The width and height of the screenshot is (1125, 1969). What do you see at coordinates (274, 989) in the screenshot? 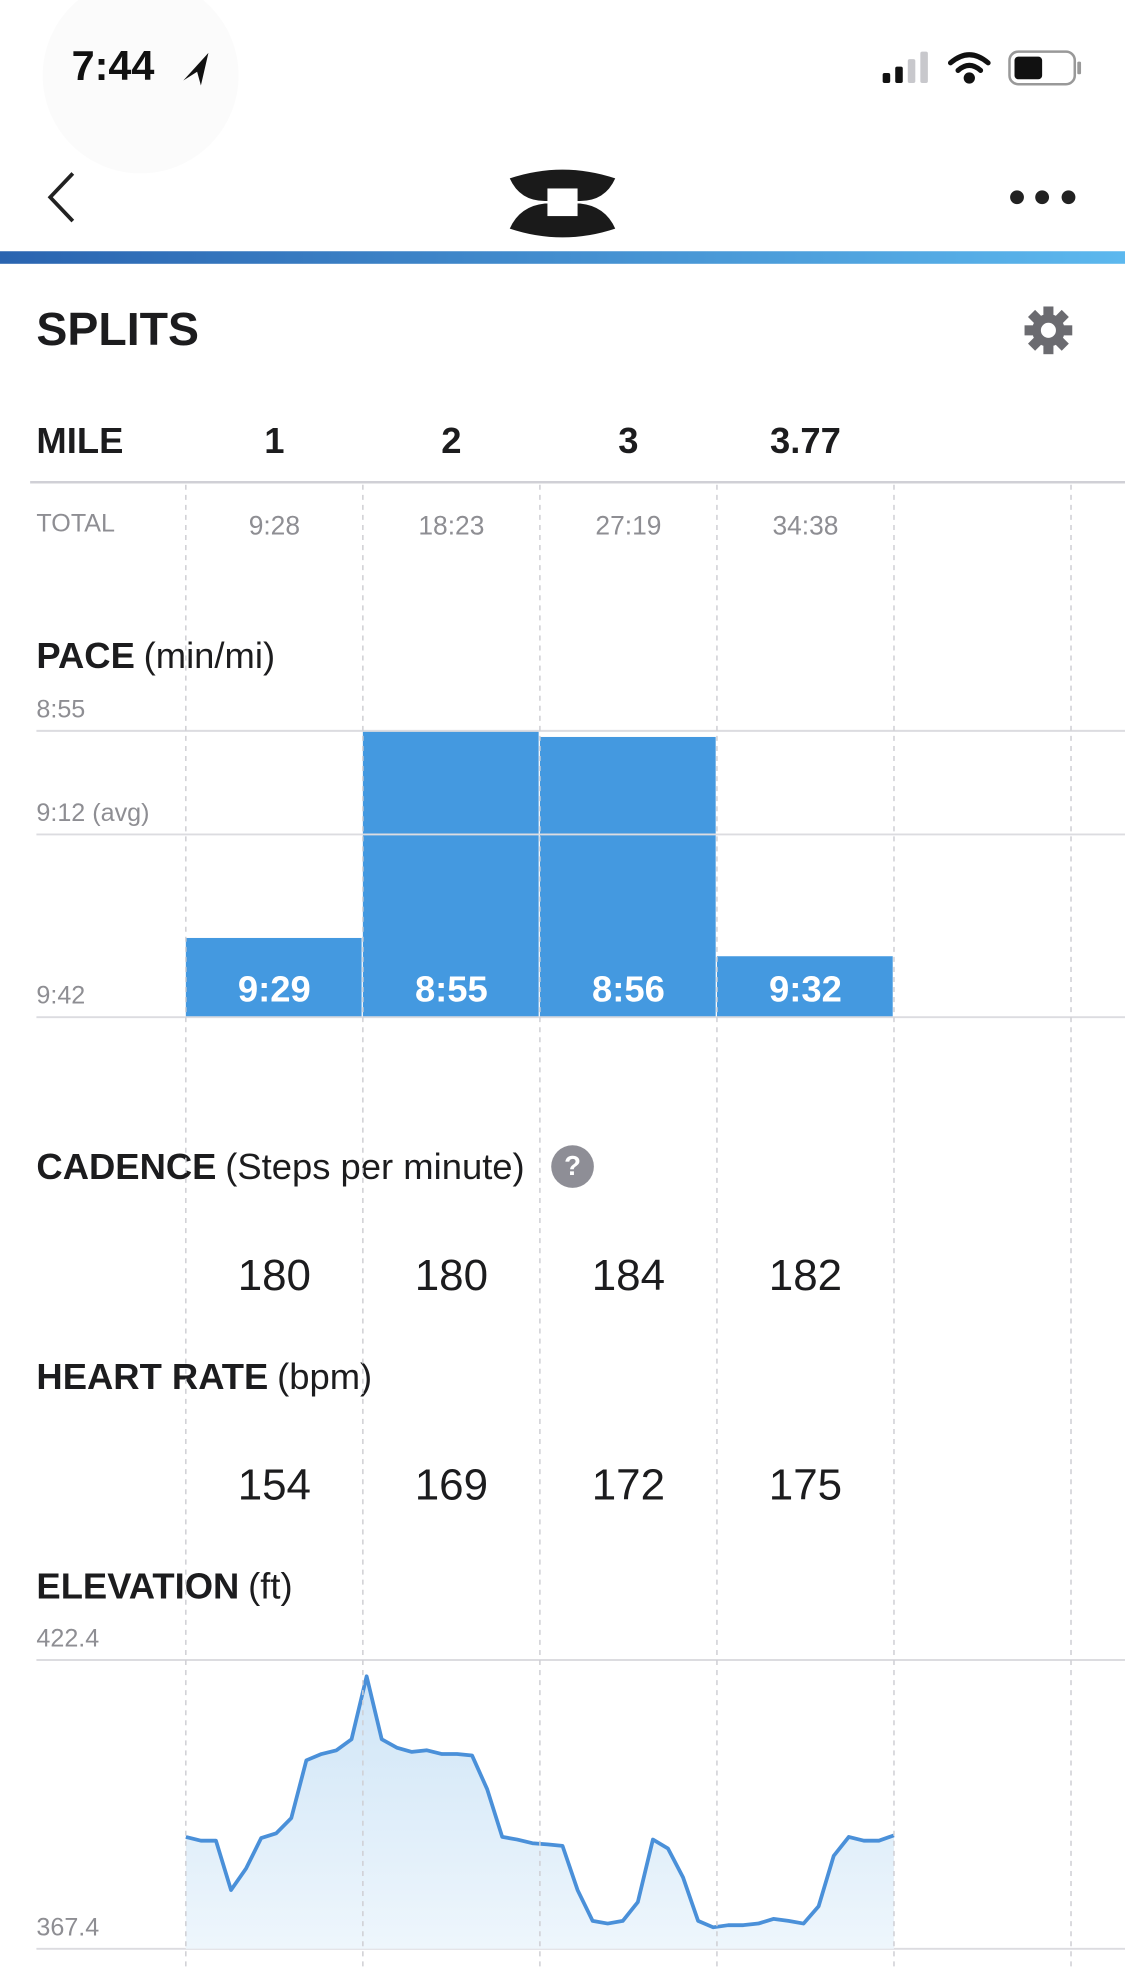
I see `pace-value-label: 9:29` at bounding box center [274, 989].